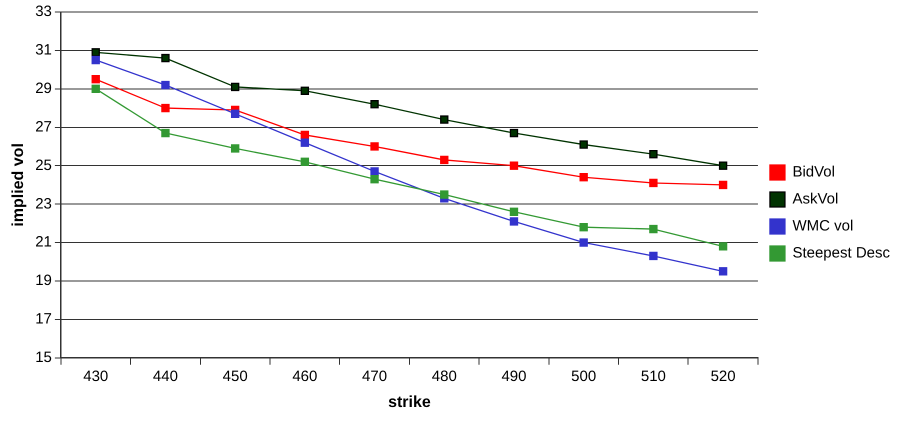  I want to click on y-tick-label: 21, so click(43, 242).